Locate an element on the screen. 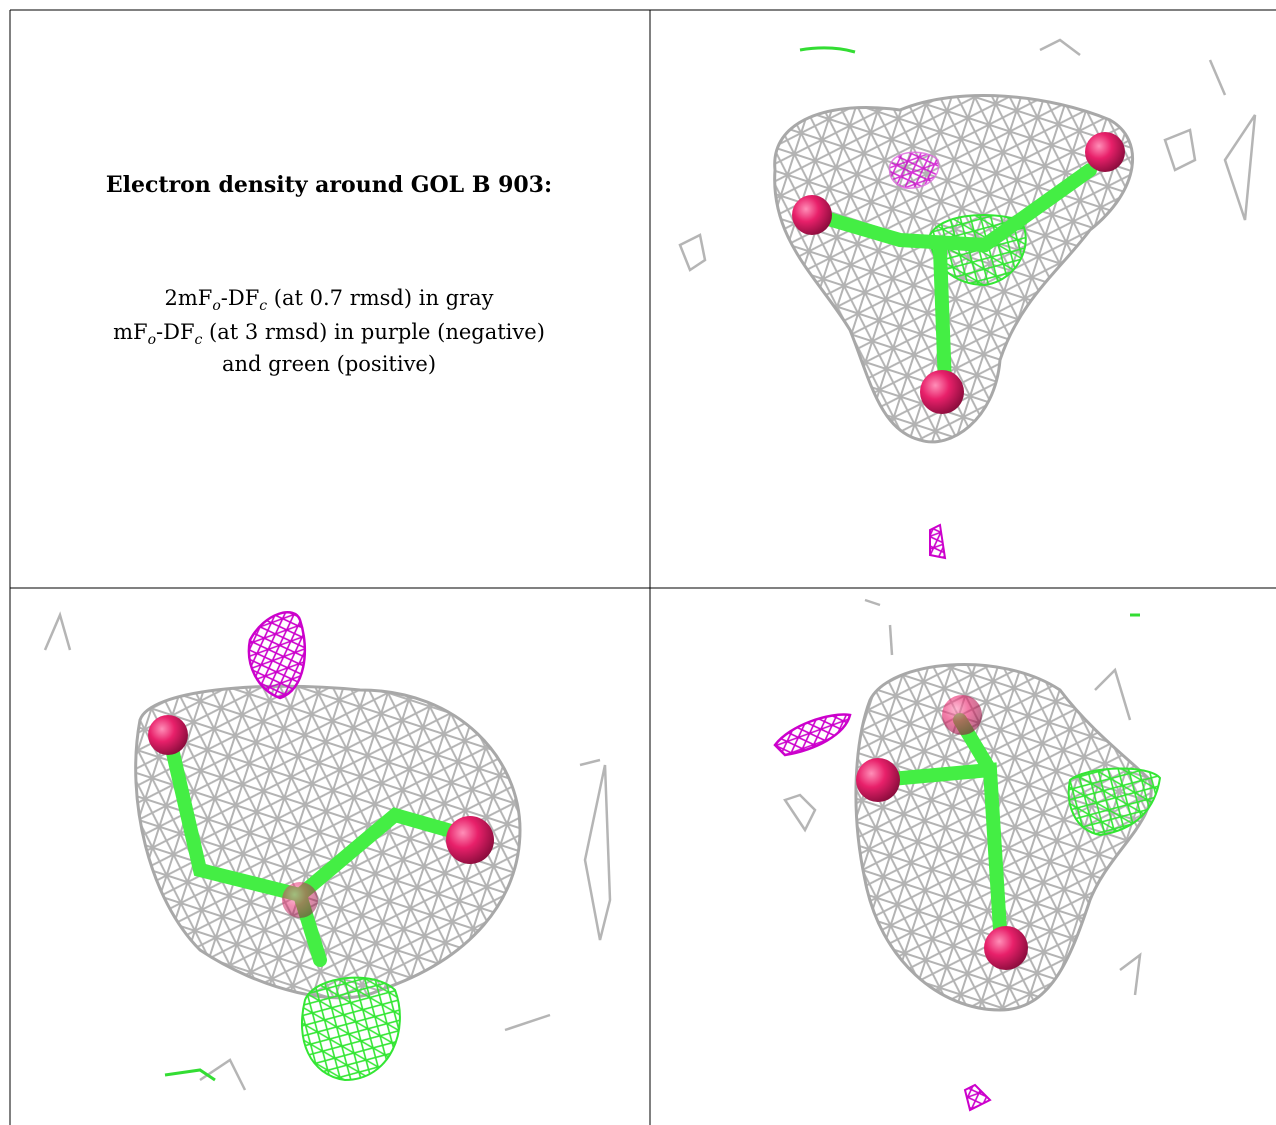 The height and width of the screenshot is (1125, 1276). view-bottom-right is located at coordinates (967, 855).